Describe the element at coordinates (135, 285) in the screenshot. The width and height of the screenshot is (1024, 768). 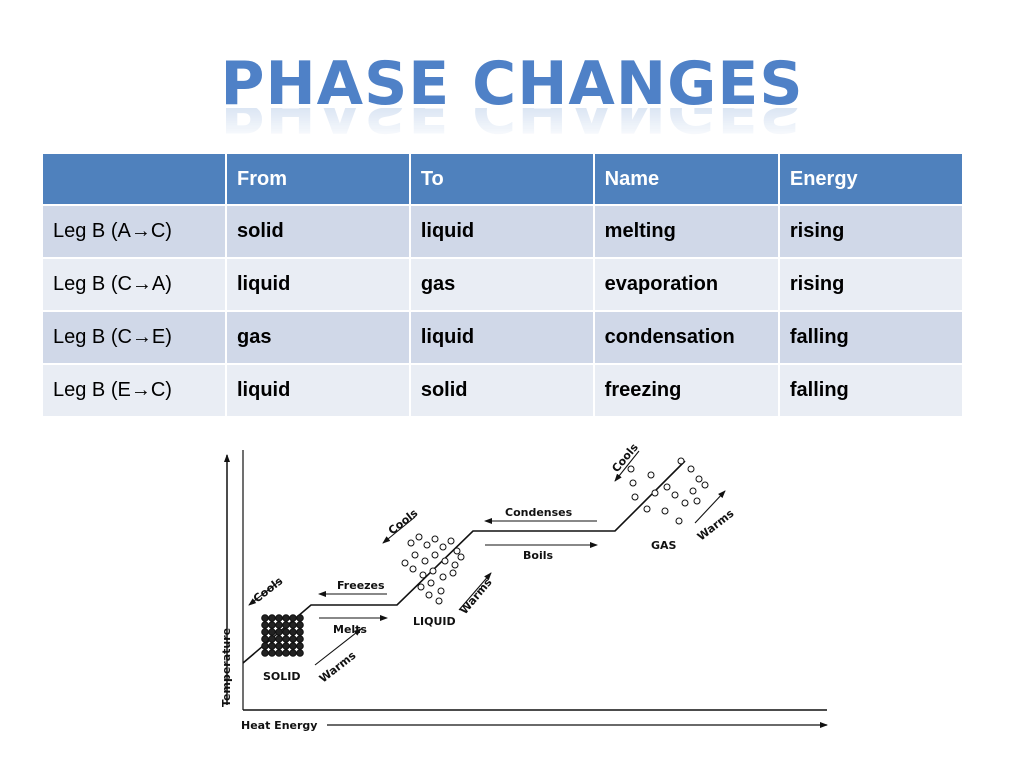
I see `row-leg: Leg B (C→A)` at that location.